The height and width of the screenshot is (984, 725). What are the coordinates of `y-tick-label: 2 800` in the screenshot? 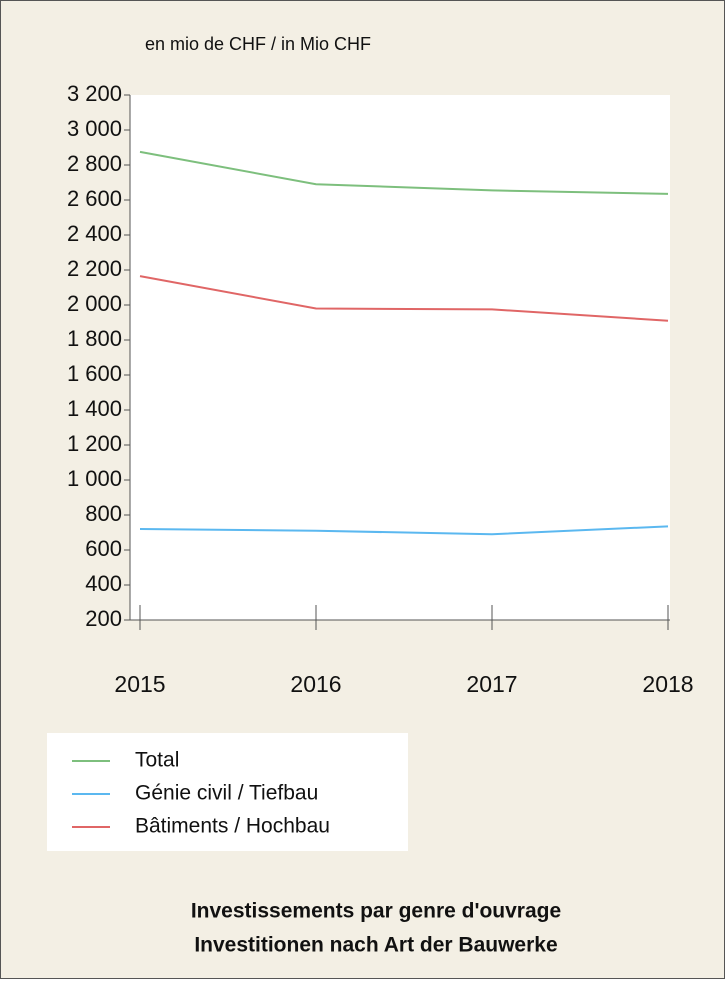 It's located at (94, 163).